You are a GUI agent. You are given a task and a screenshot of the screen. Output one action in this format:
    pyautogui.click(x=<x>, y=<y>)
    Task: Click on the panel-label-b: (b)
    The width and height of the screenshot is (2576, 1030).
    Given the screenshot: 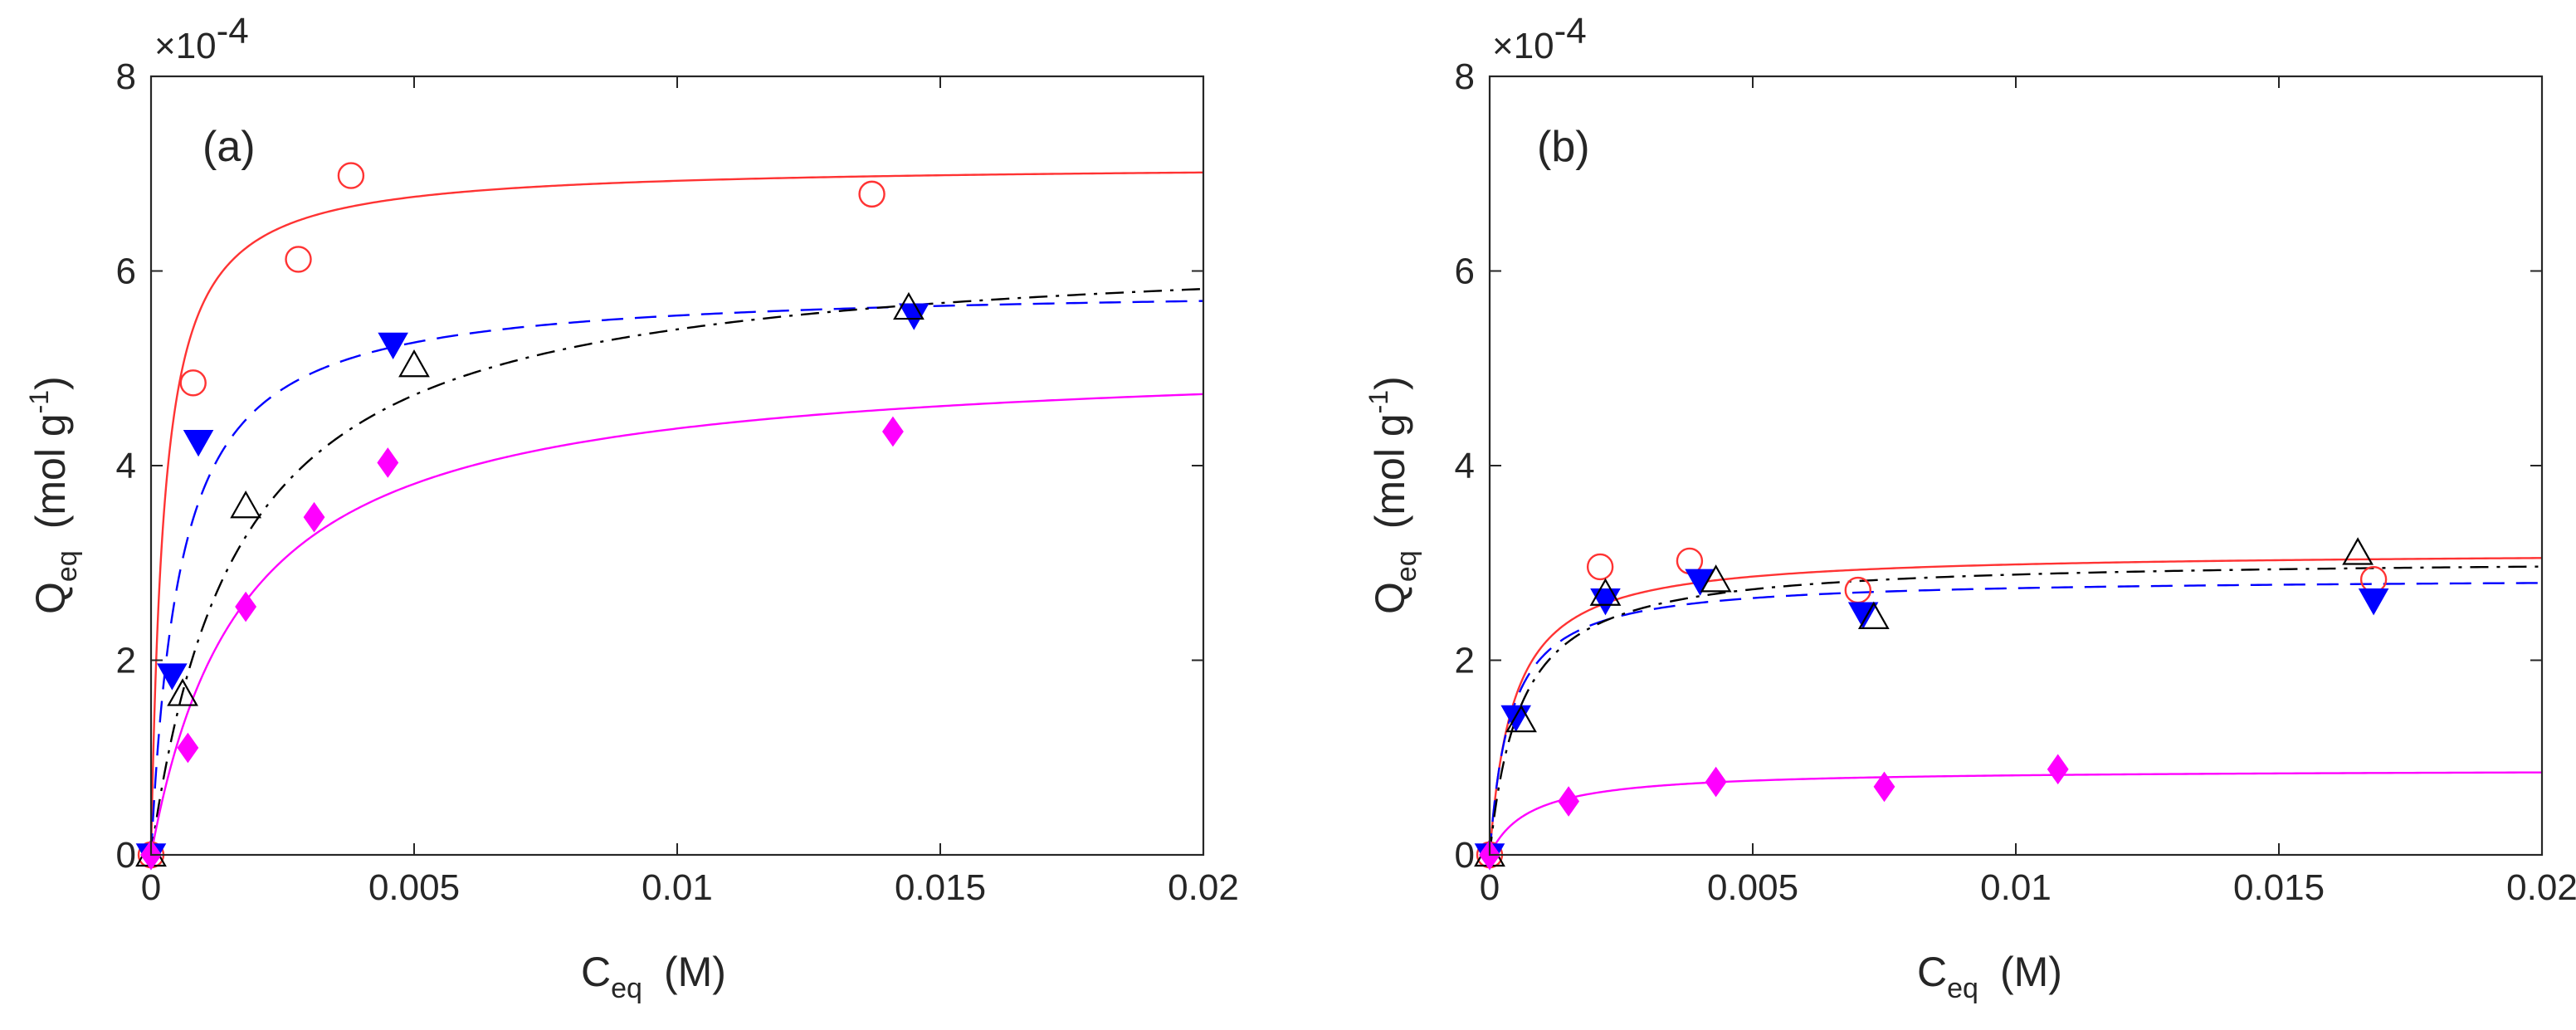 What is the action you would take?
    pyautogui.click(x=1563, y=147)
    